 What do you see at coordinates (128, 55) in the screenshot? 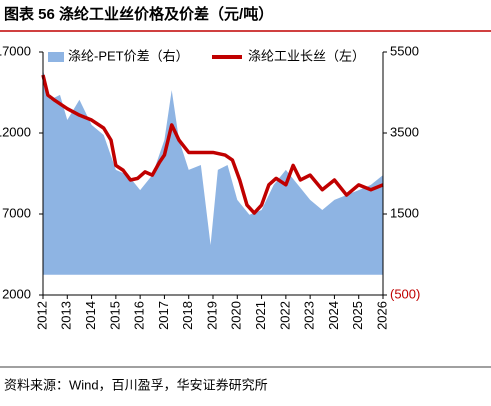
I see `legend-label: 涤纶-PET价差（右）` at bounding box center [128, 55].